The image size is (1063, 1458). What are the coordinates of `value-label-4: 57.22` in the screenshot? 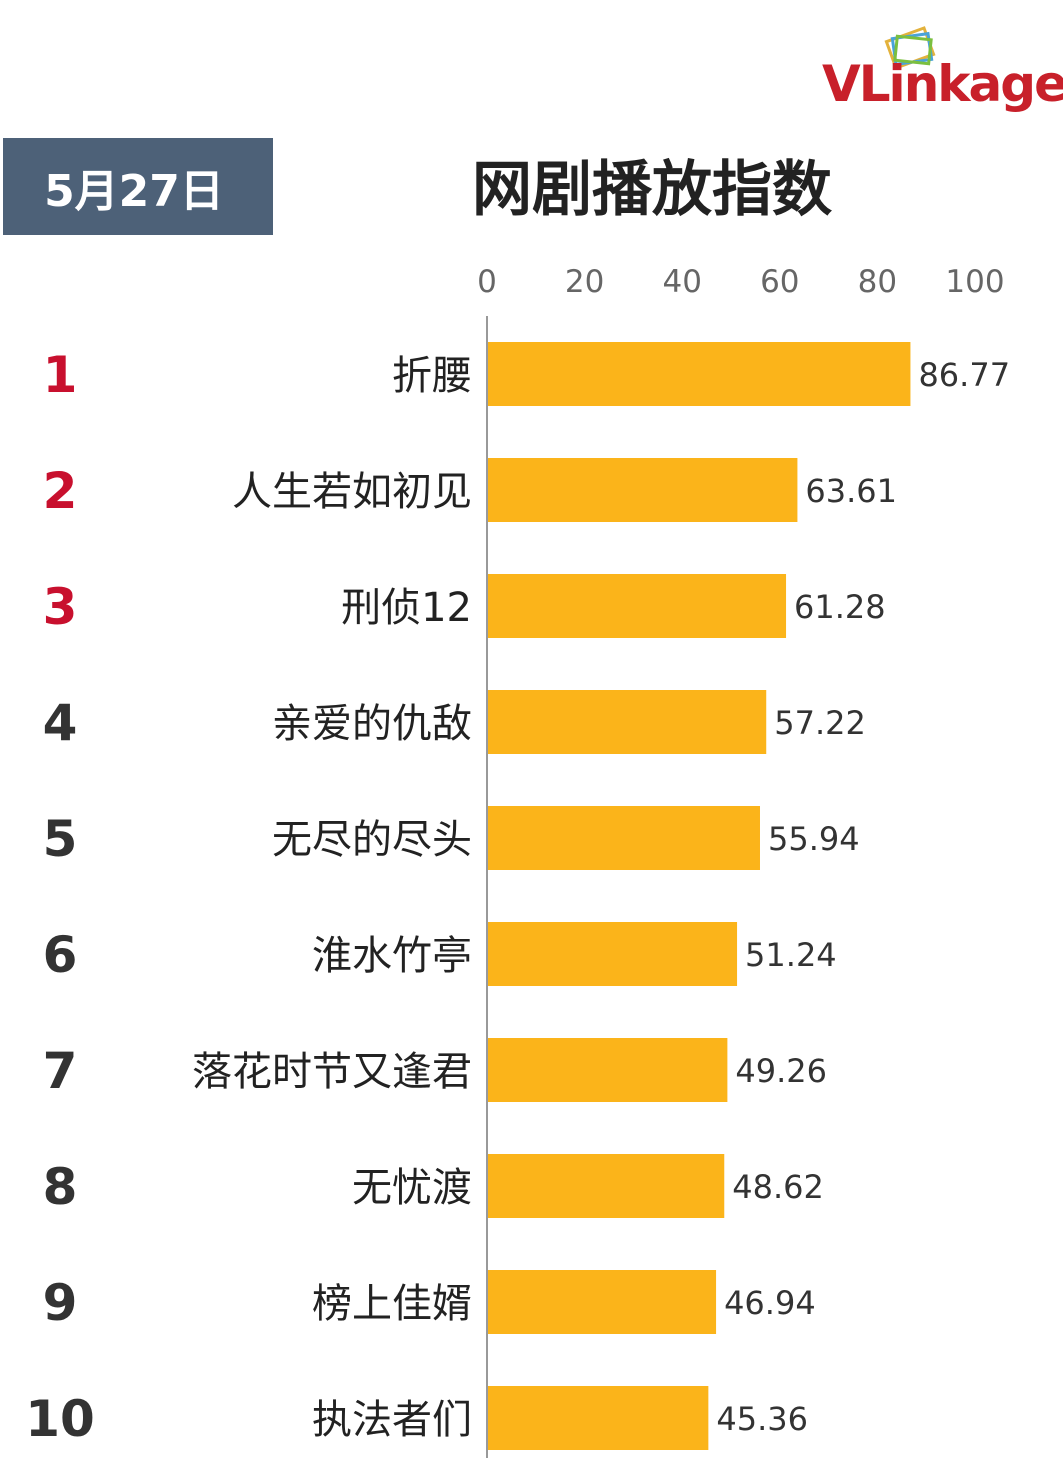 It's located at (820, 723).